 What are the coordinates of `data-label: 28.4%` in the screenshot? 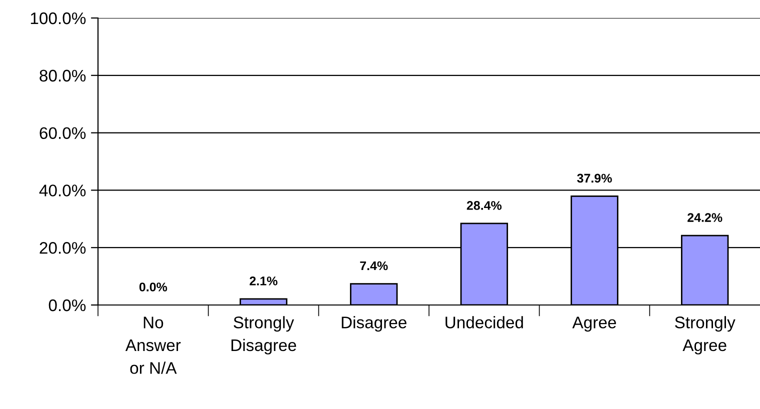 It's located at (484, 205).